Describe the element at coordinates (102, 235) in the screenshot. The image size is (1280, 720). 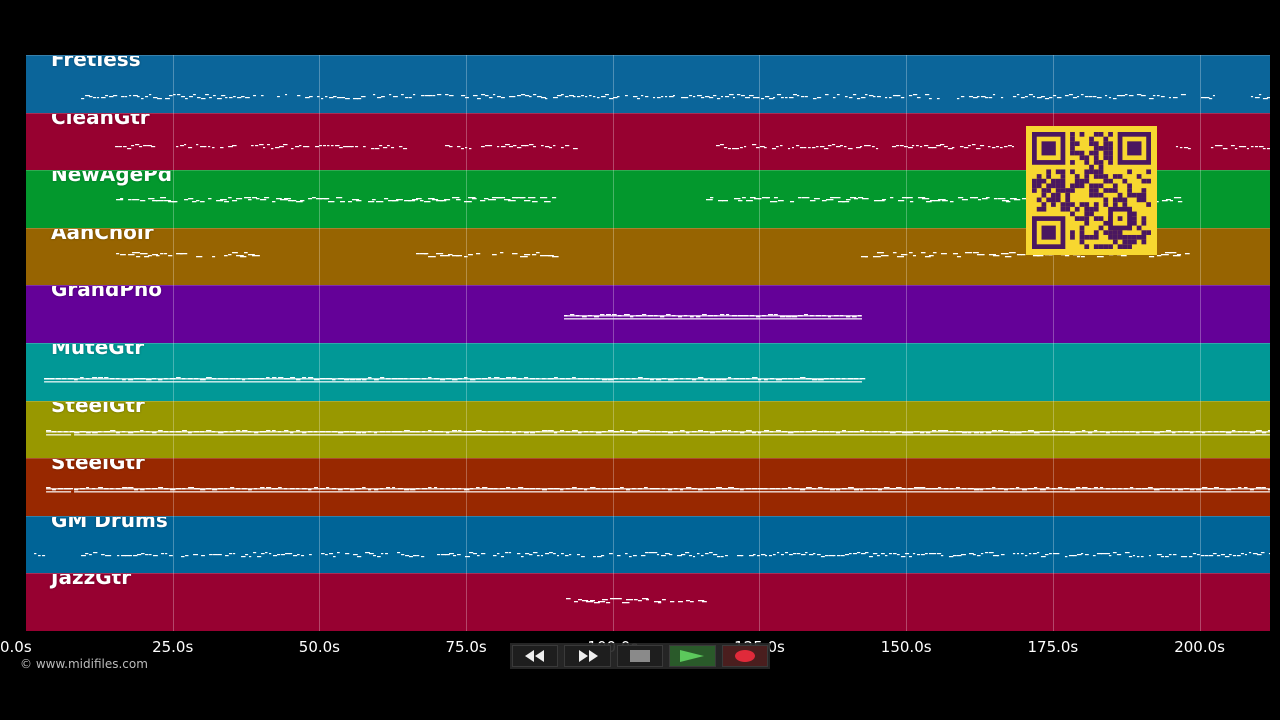
I see `track-name-label: AahChoir` at that location.